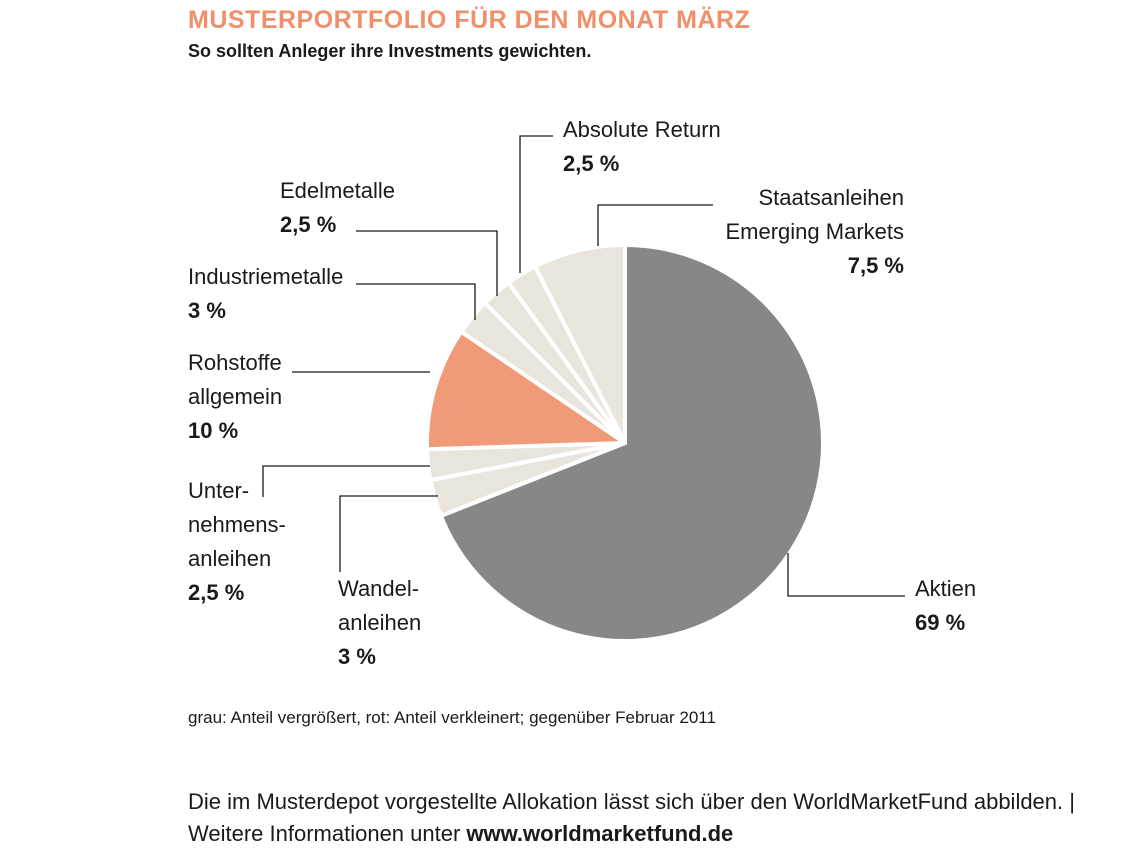 The width and height of the screenshot is (1136, 851). I want to click on slice-value-wandelanleihen: 3 %, so click(357, 656).